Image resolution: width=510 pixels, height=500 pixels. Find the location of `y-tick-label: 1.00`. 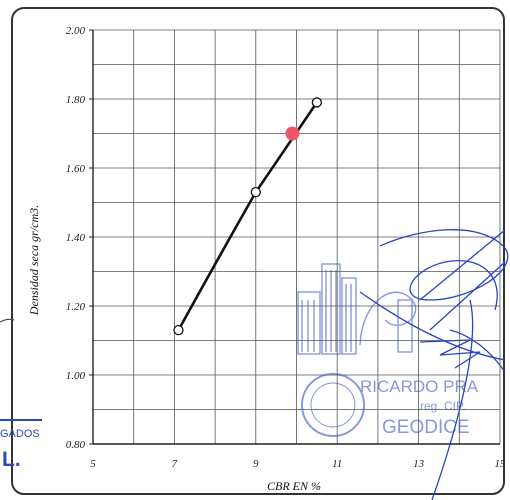

y-tick-label: 1.00 is located at coordinates (76, 376).